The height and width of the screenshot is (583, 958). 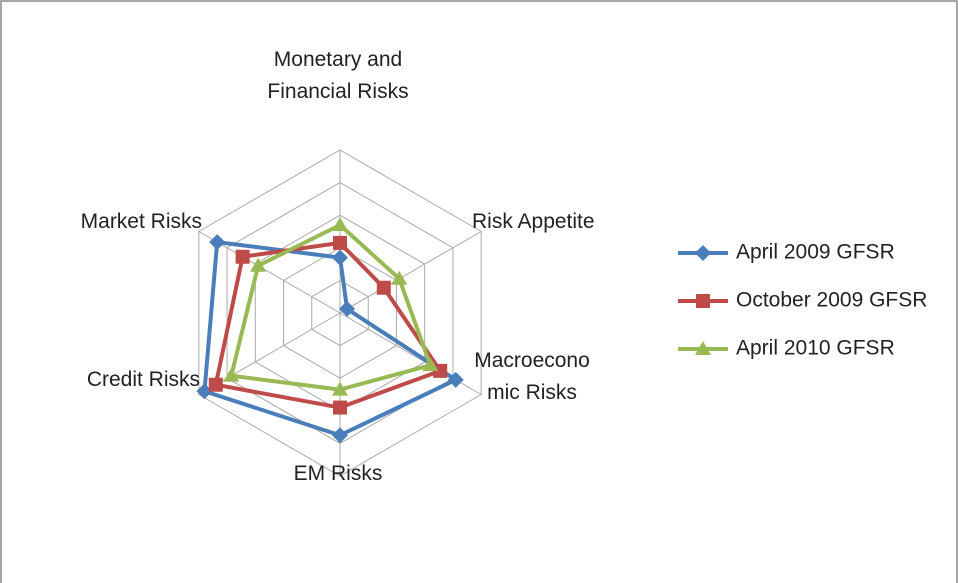 What do you see at coordinates (831, 300) in the screenshot?
I see `legend-label: October 2009 GFSR` at bounding box center [831, 300].